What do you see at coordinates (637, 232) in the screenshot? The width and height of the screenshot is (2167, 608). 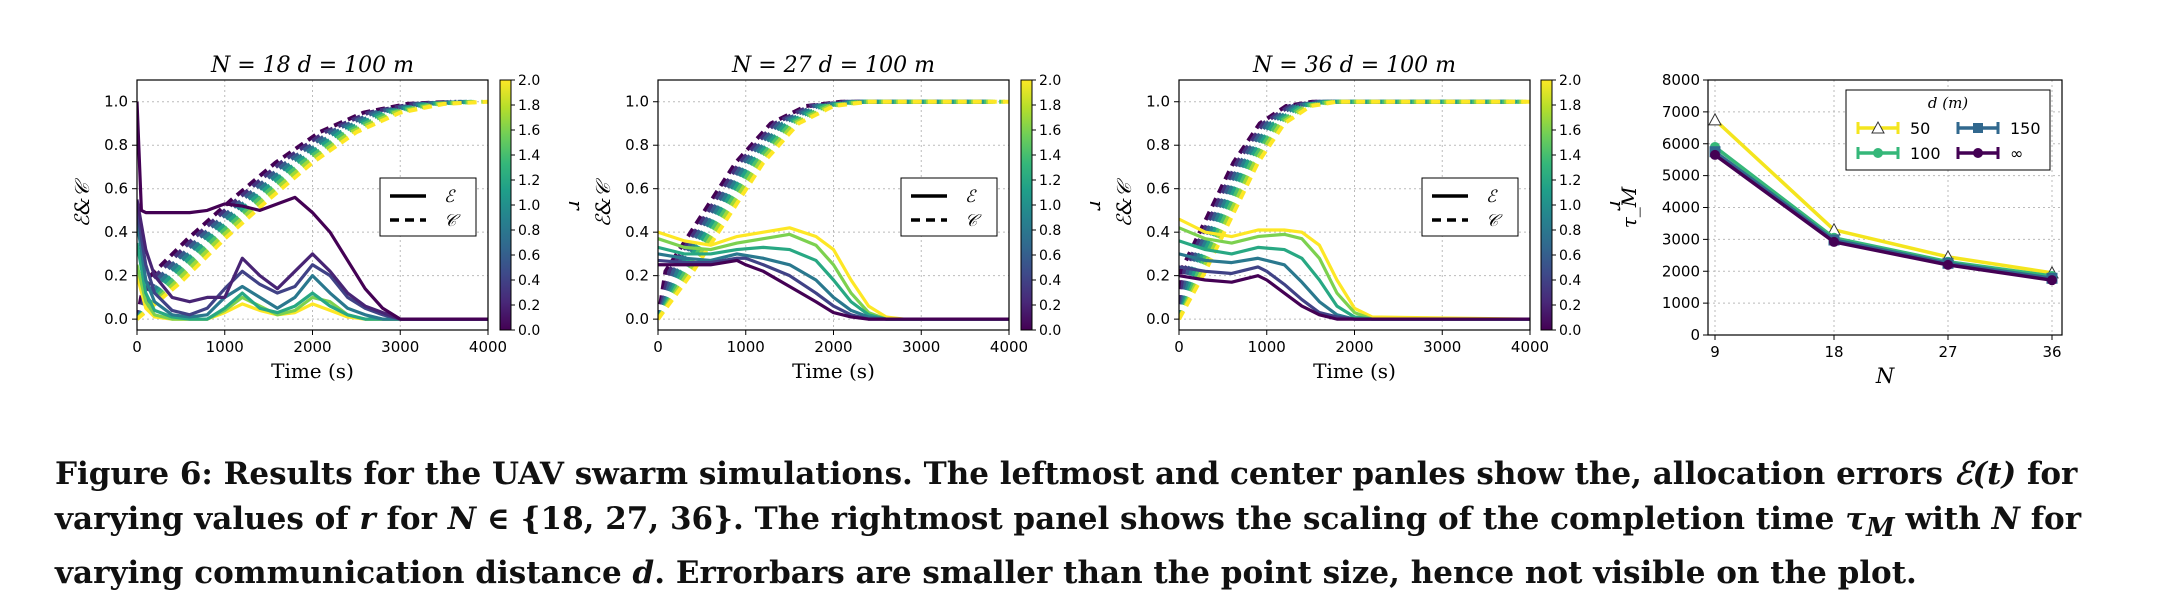 I see `y-tick-label: 0.4` at bounding box center [637, 232].